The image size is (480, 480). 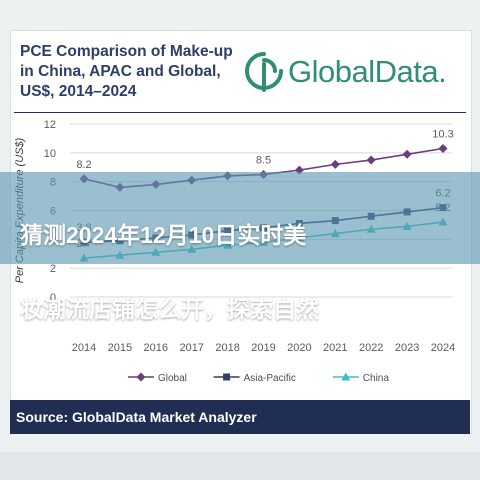 What do you see at coordinates (407, 348) in the screenshot?
I see `x-tick-label: 2023` at bounding box center [407, 348].